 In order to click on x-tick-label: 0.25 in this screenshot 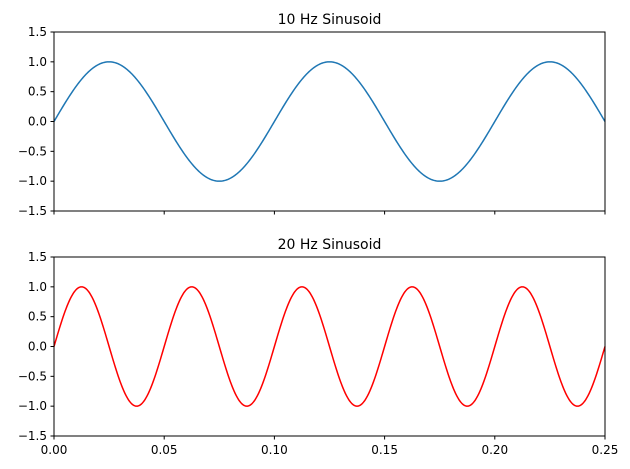, I will do `click(605, 450)`.